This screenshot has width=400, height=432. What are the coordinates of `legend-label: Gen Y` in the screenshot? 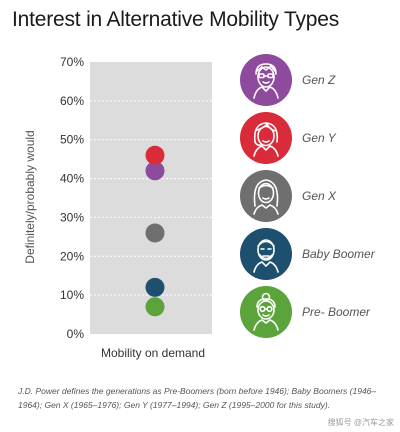 It's located at (319, 137).